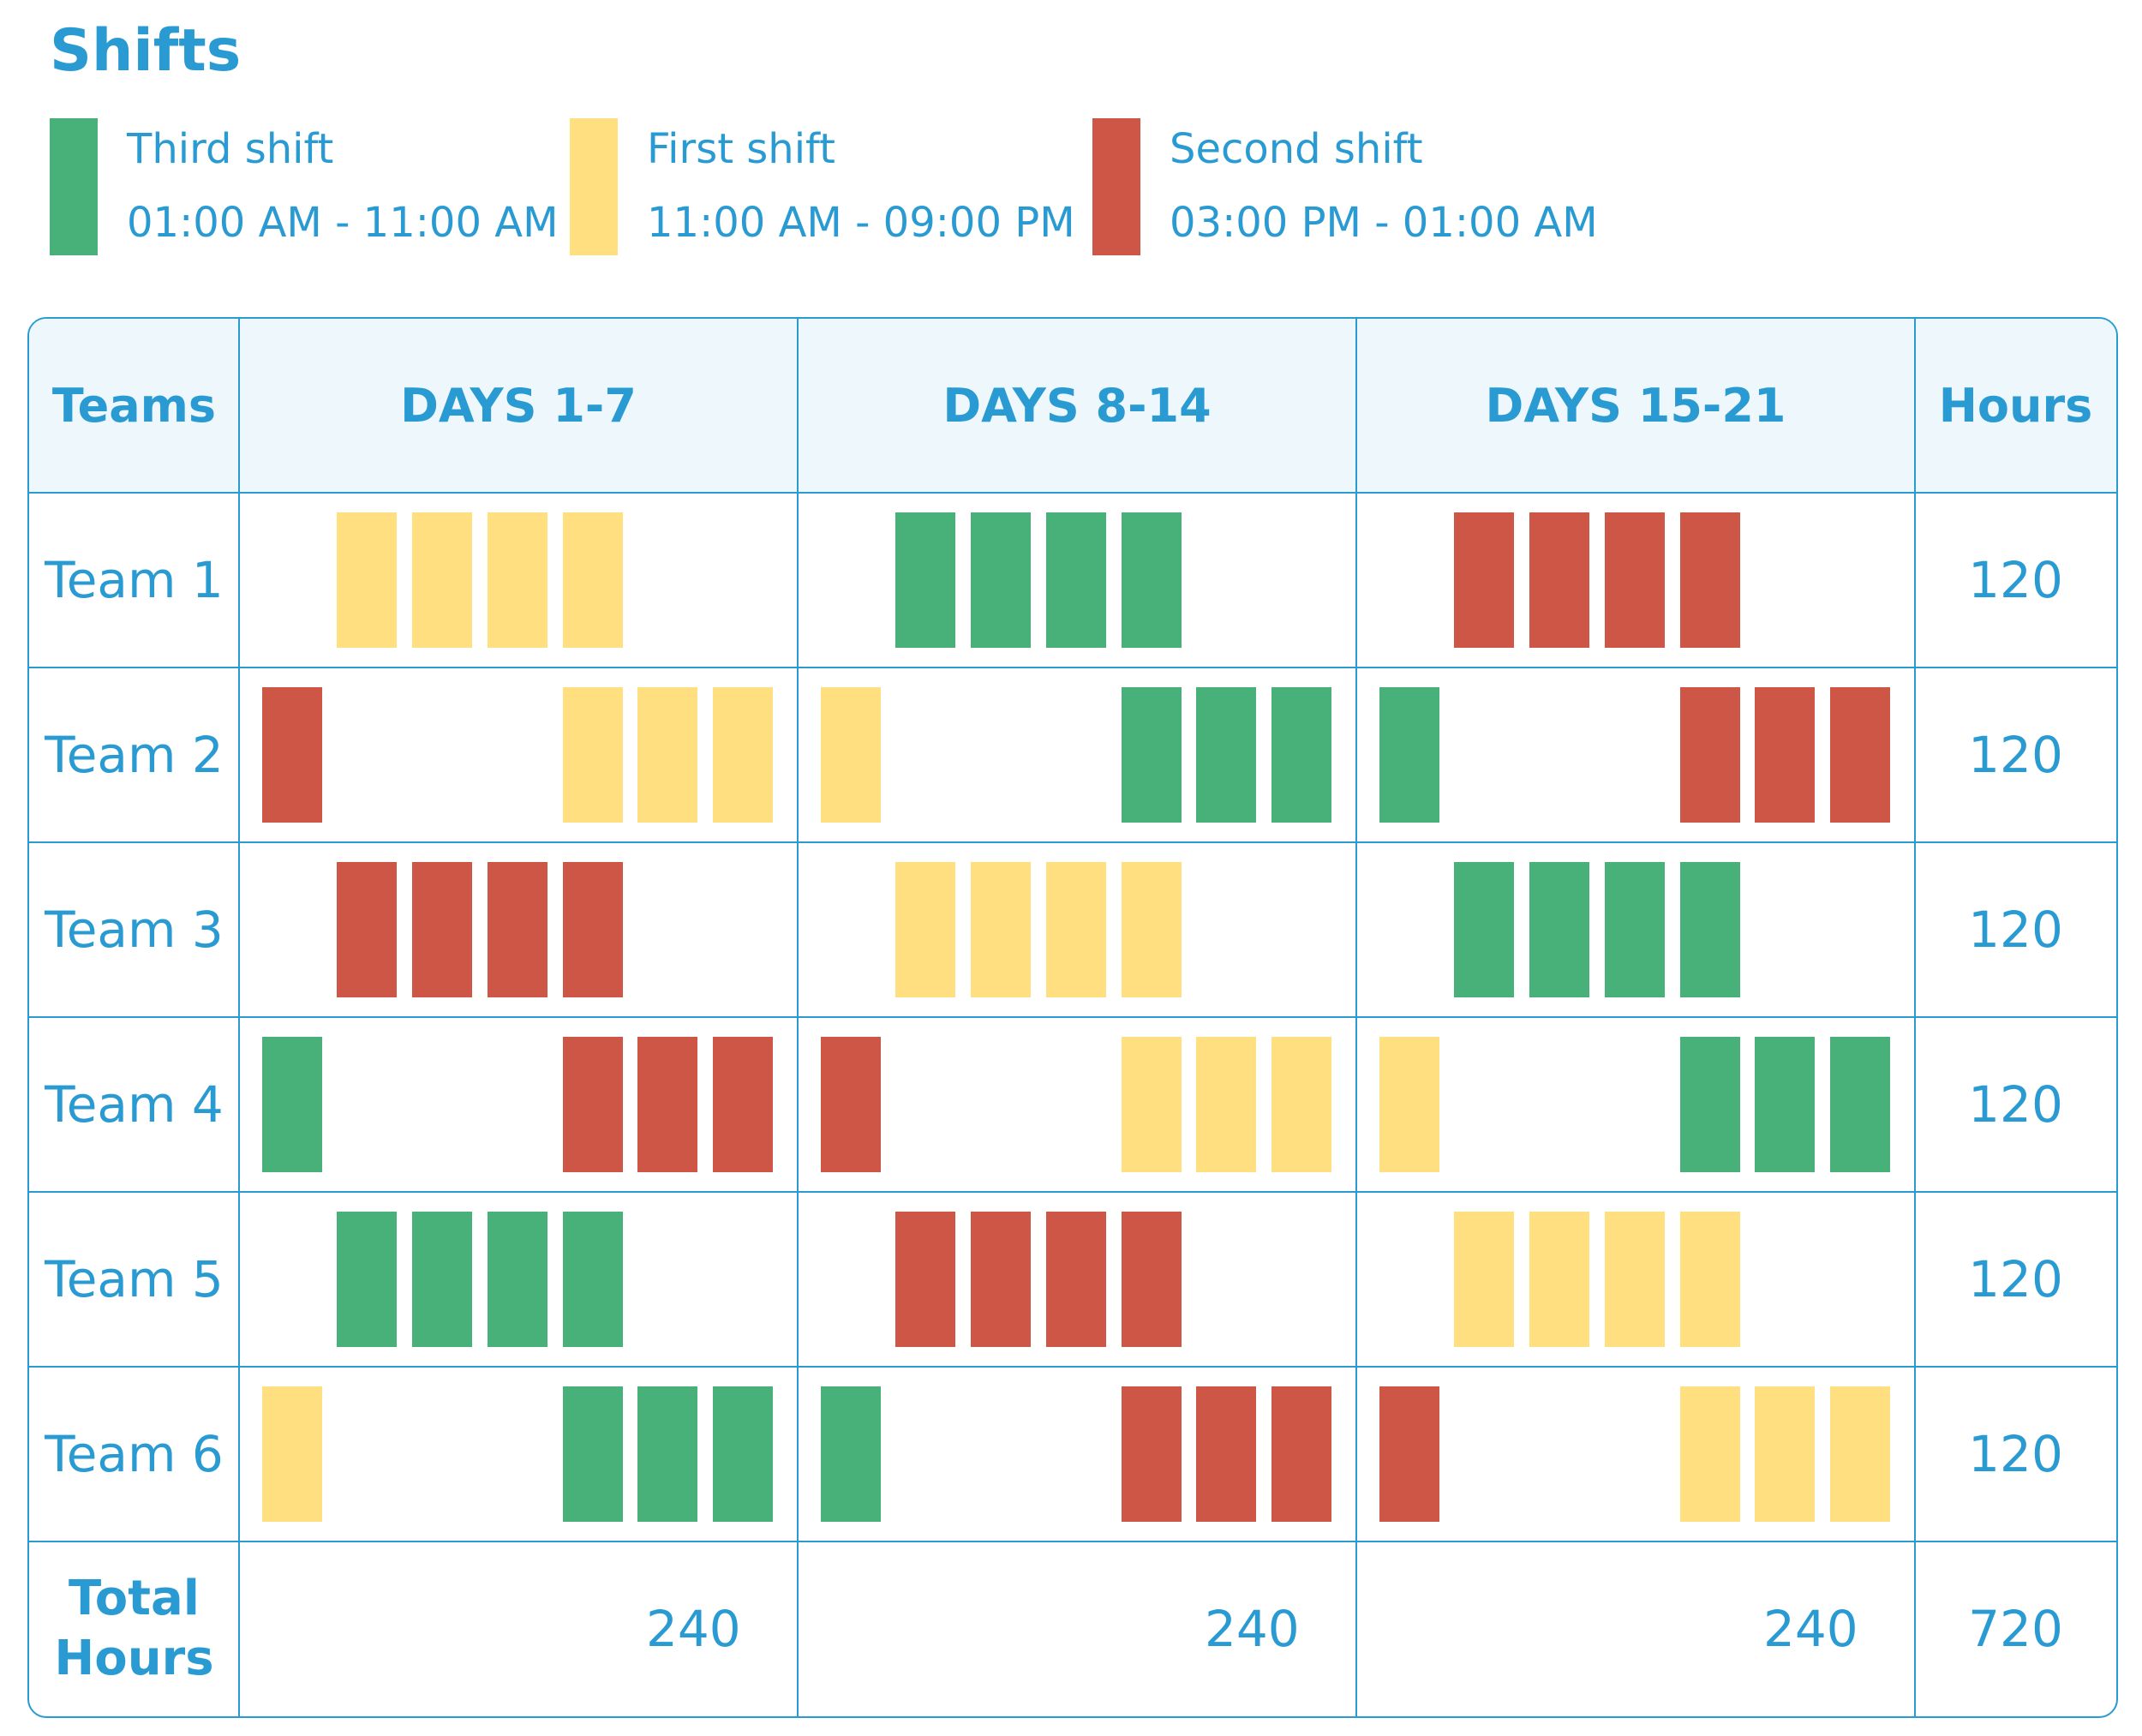 Image resolution: width=2142 pixels, height=1736 pixels. Describe the element at coordinates (1636, 406) in the screenshot. I see `header-period: DAYS 15-21` at that location.